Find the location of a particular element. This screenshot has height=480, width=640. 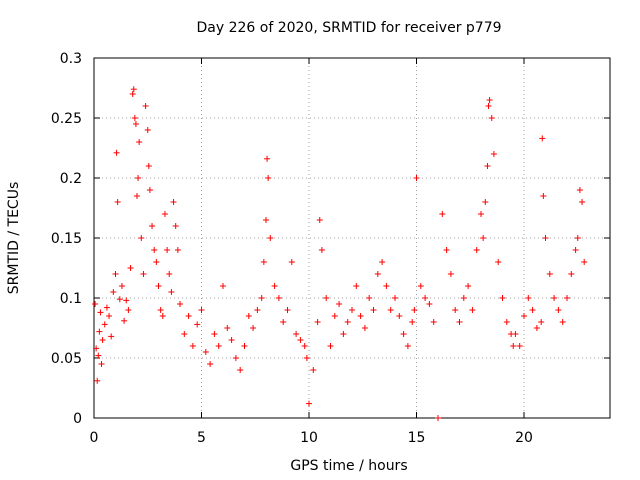

y-tick-label: 0.15 is located at coordinates (66, 239).